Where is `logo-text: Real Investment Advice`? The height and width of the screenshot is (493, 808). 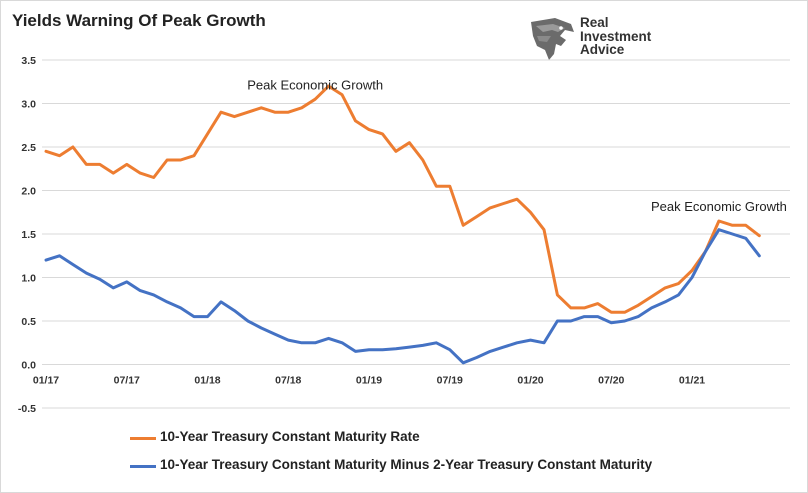 logo-text: Real Investment Advice is located at coordinates (615, 36).